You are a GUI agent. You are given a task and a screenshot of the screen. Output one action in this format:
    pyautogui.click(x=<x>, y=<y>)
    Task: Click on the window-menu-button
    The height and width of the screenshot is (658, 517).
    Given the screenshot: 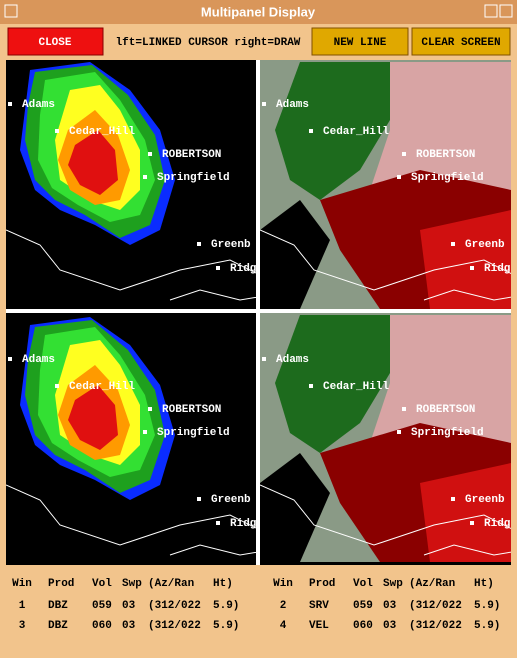 What is the action you would take?
    pyautogui.click(x=11, y=11)
    